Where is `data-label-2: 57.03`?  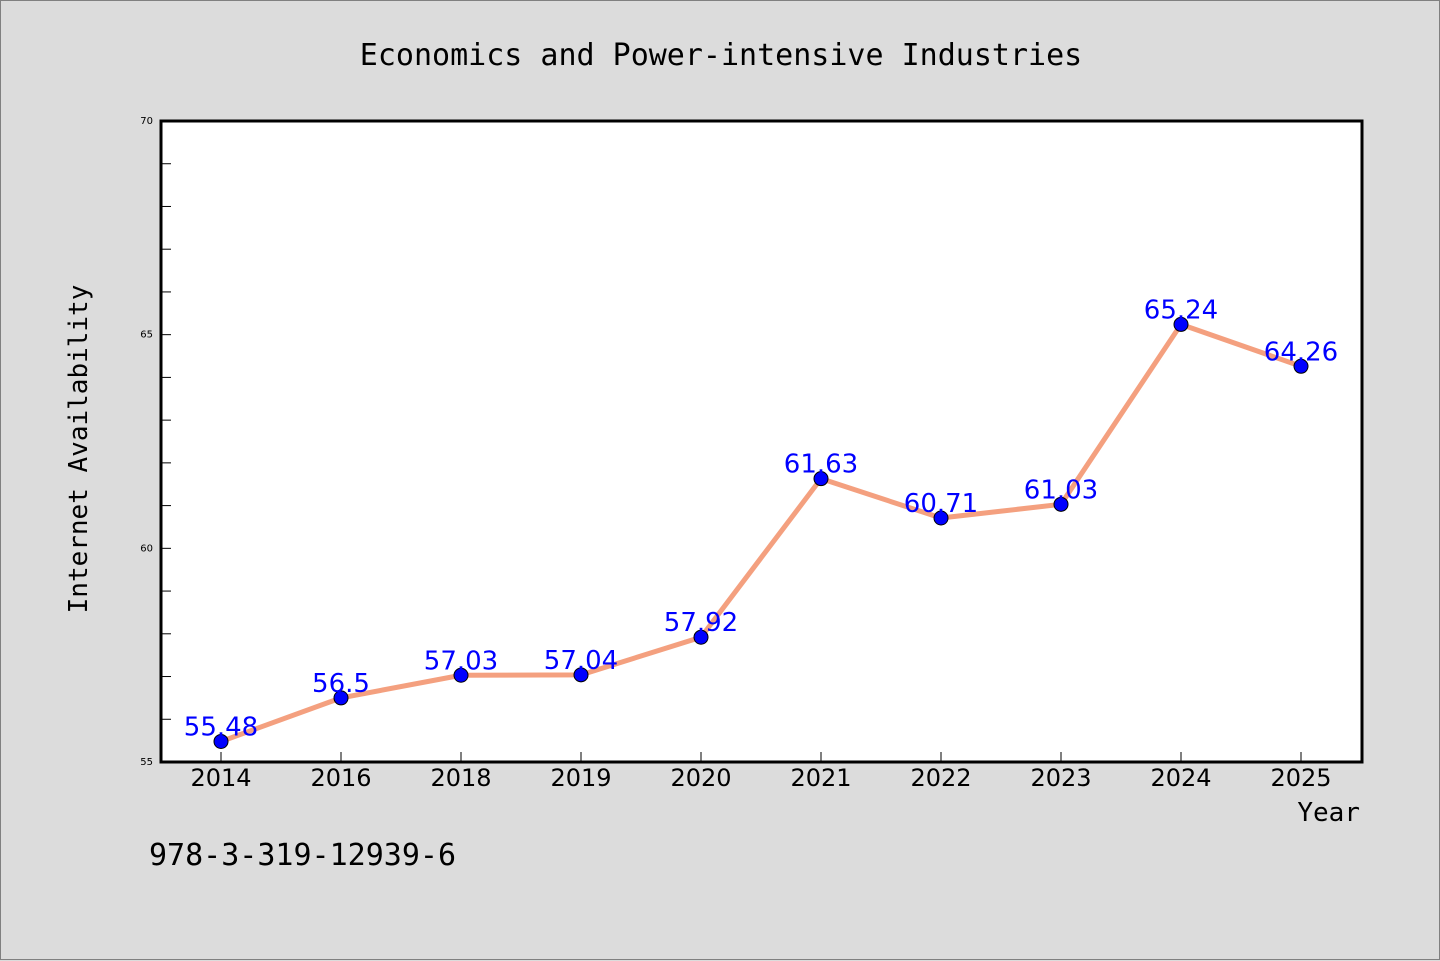
data-label-2: 57.03 is located at coordinates (461, 661).